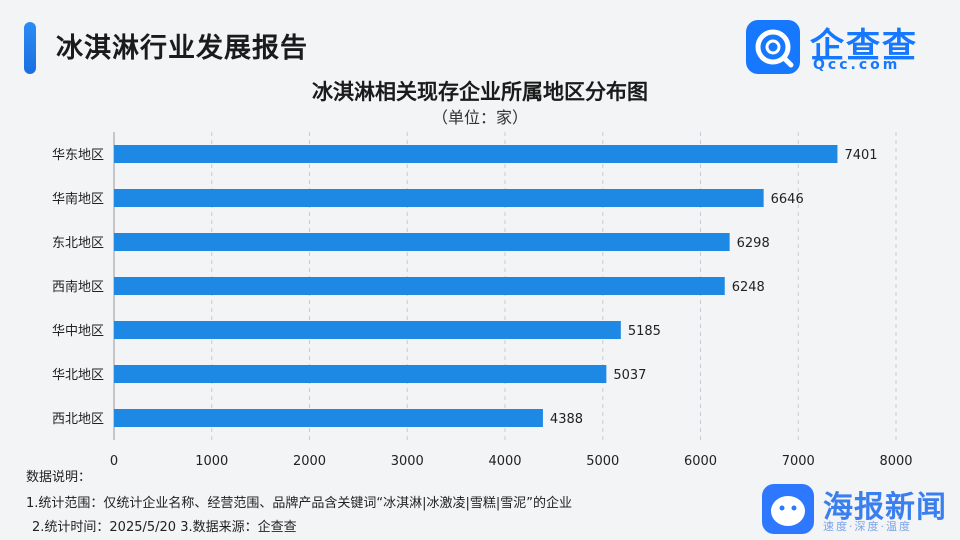 The width and height of the screenshot is (960, 540). I want to click on data-label: 6248, so click(748, 287).